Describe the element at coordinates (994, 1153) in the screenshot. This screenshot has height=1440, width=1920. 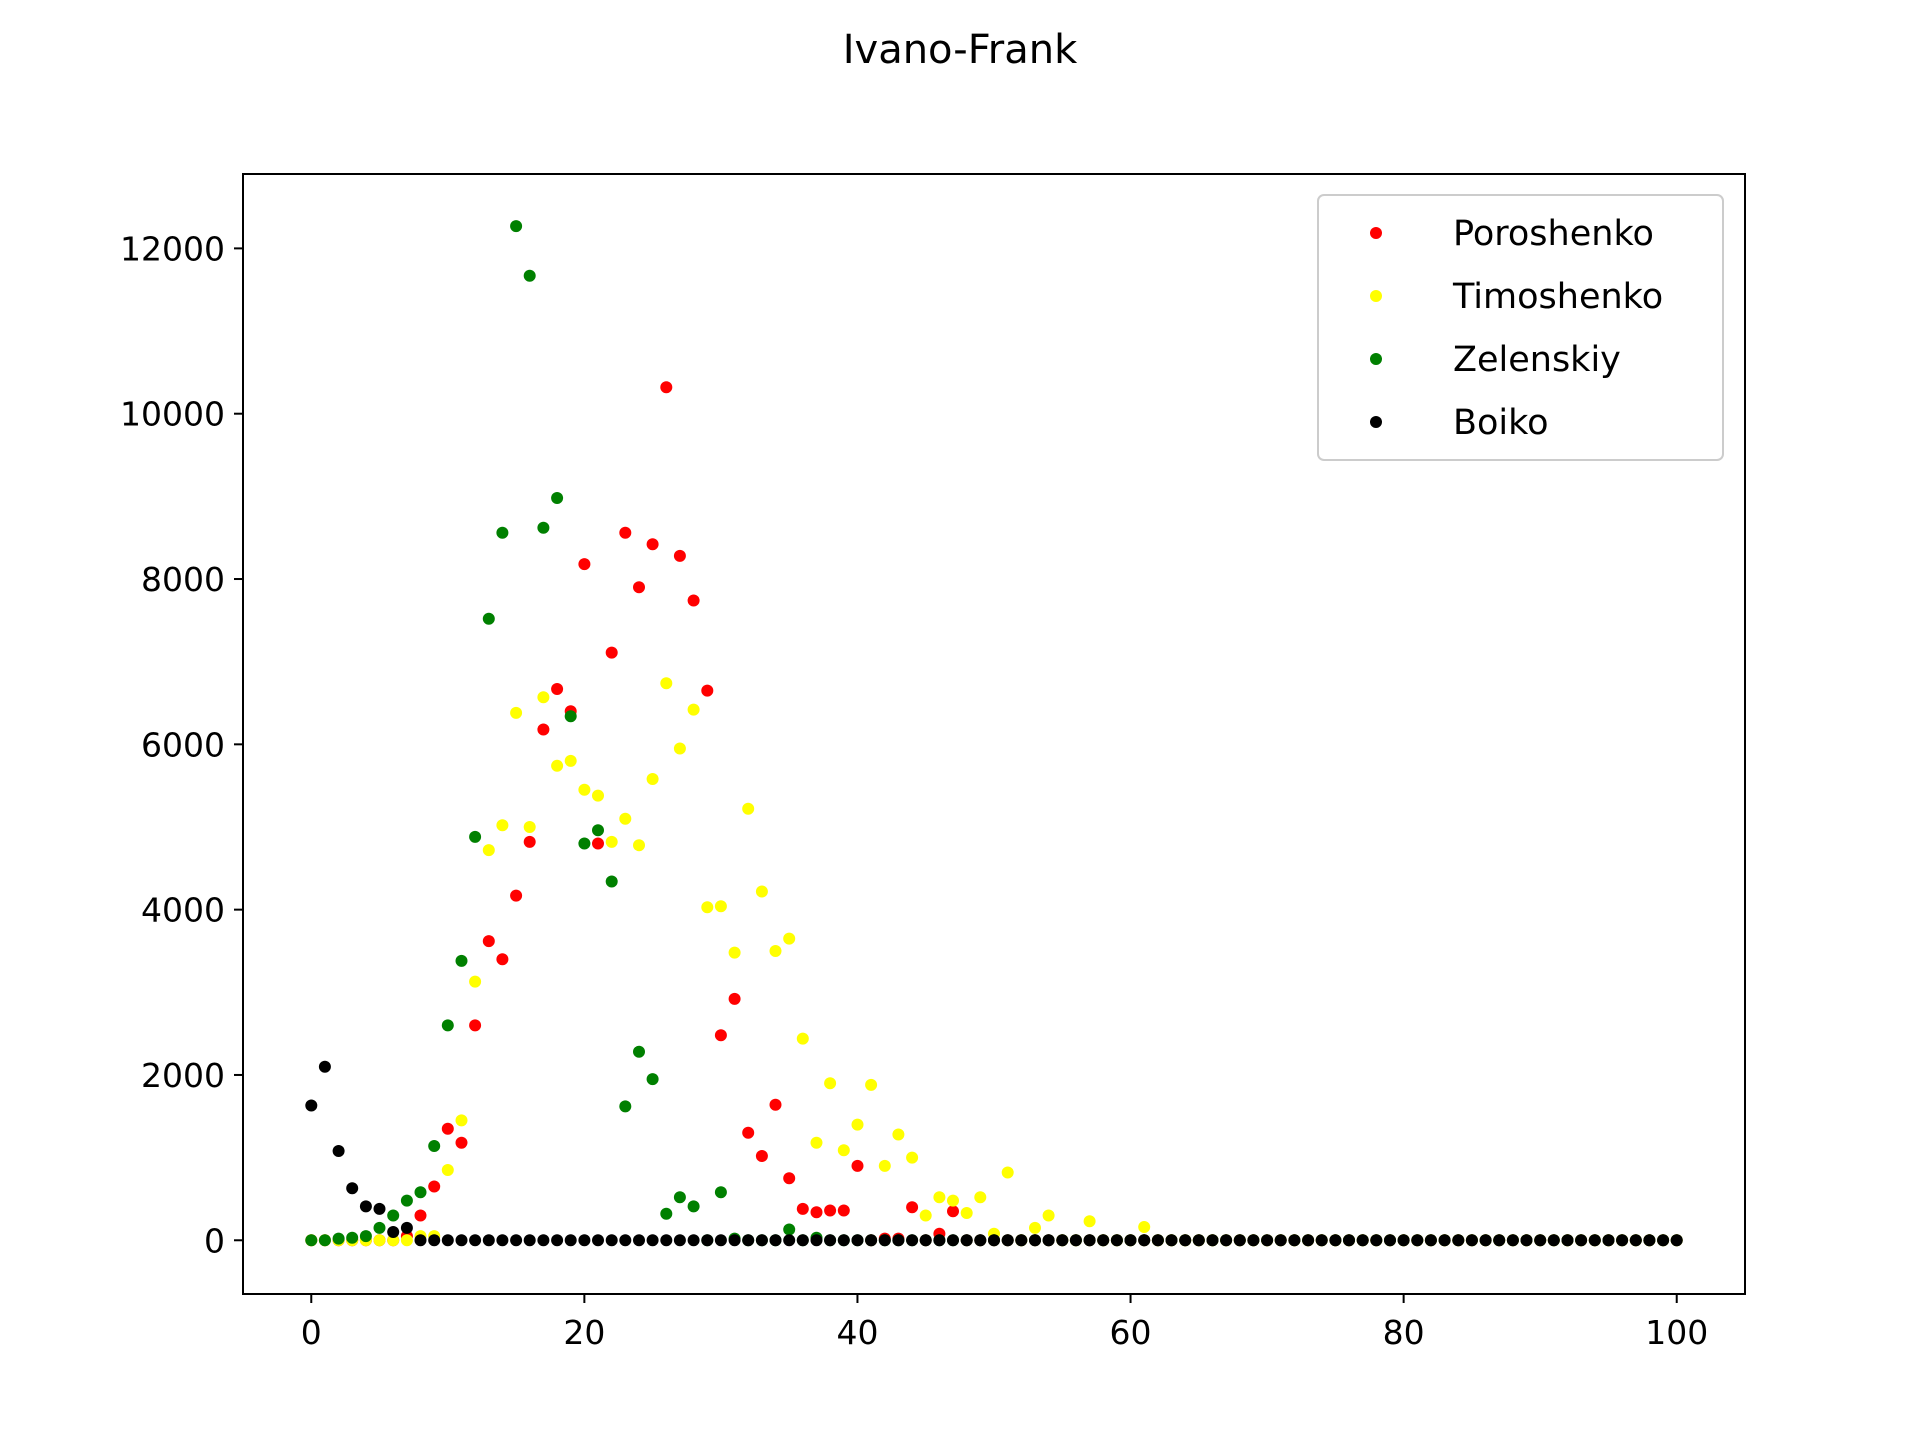
I see `series-boiko` at that location.